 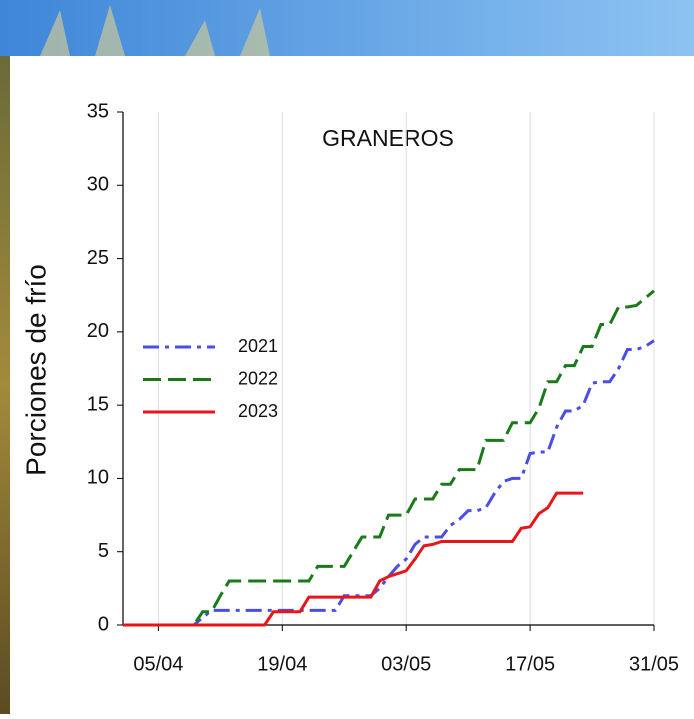 I want to click on legend-label: 2023, so click(x=258, y=411).